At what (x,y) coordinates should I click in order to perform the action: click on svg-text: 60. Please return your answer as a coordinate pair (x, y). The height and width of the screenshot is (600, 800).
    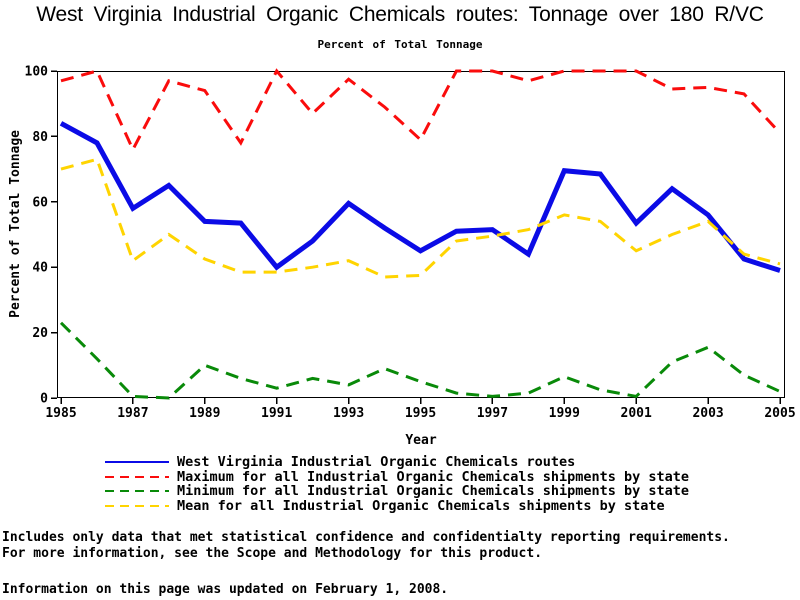
    Looking at the image, I should click on (40, 202).